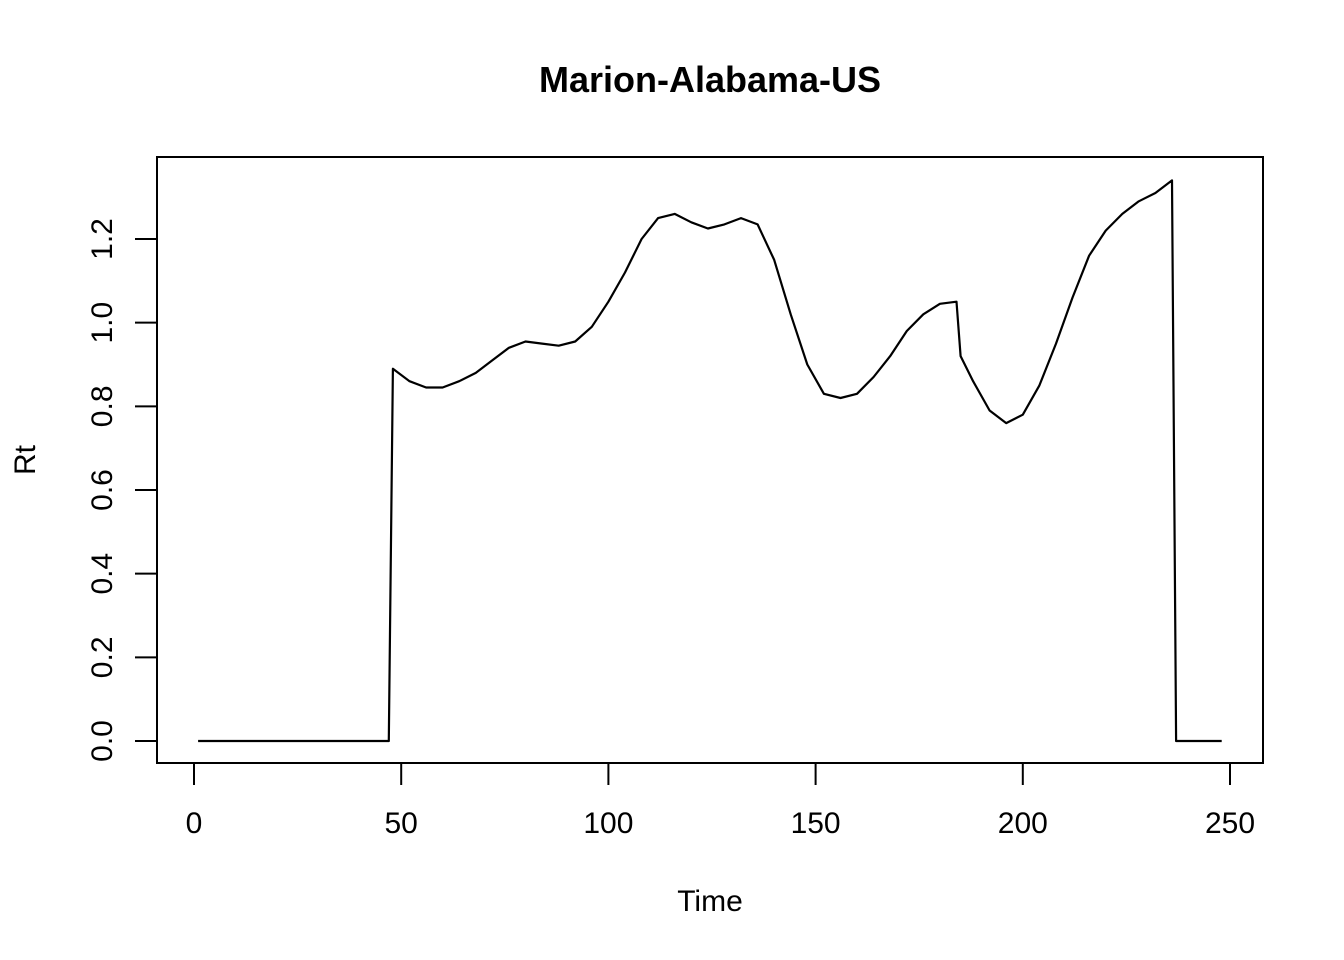  Describe the element at coordinates (102, 741) in the screenshot. I see `y-tick-label: 0.0` at that location.